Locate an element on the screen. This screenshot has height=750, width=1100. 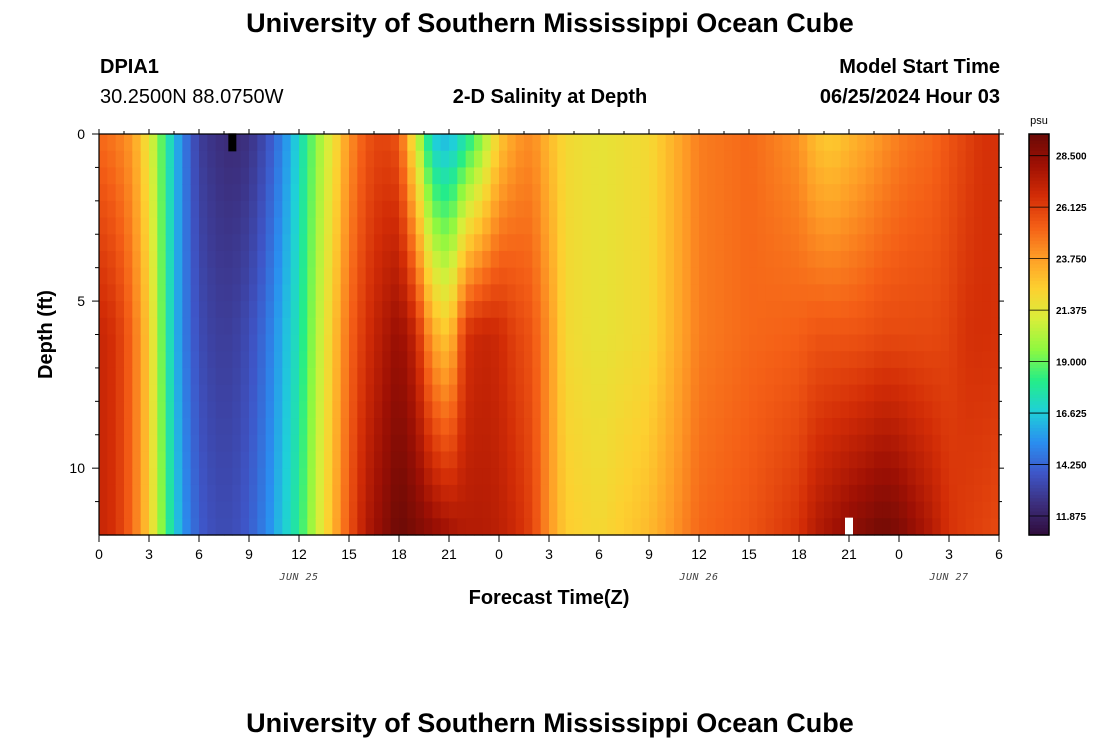
x-tick-label: 3 is located at coordinates (149, 554).